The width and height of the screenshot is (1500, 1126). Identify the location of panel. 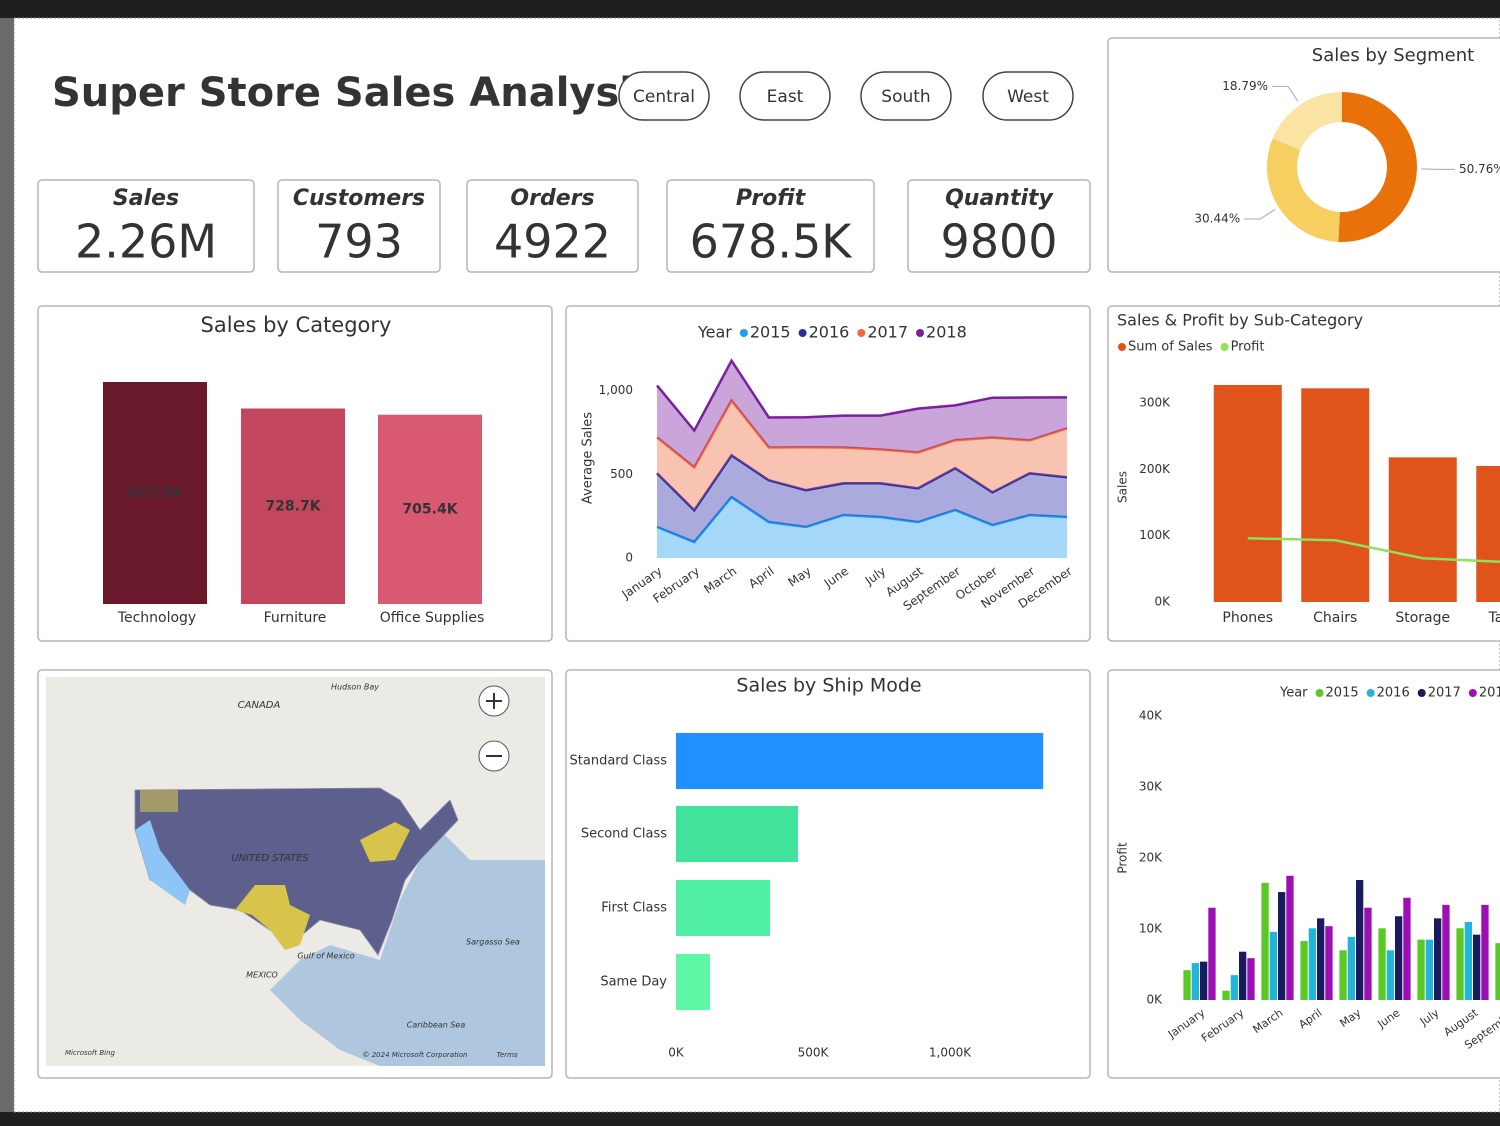
(828, 473).